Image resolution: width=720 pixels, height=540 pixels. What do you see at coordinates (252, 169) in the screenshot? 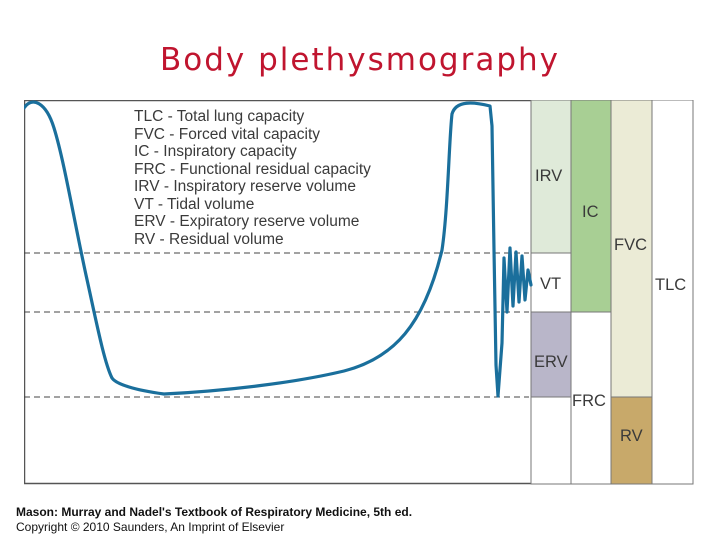
I see `legend-item-frc: FRC - Functional residual capacity` at bounding box center [252, 169].